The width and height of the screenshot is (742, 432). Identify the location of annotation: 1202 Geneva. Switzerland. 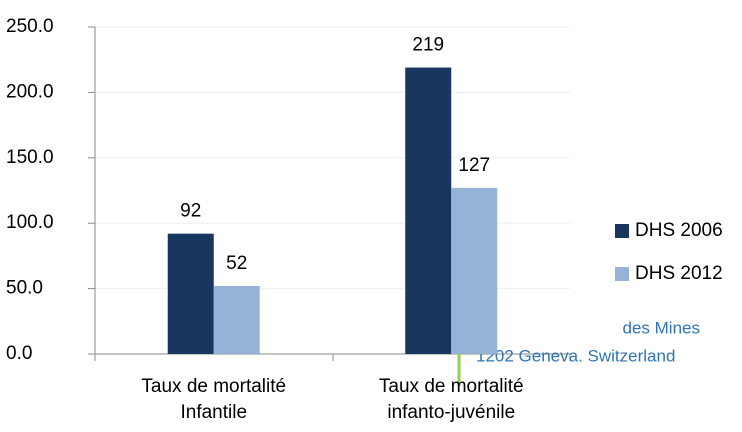
(575, 355).